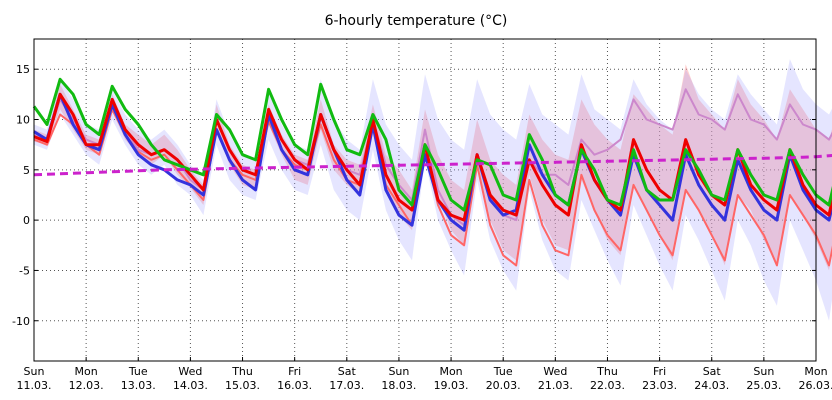 The width and height of the screenshot is (832, 400). I want to click on x-tick-date: 14.03., so click(190, 385).